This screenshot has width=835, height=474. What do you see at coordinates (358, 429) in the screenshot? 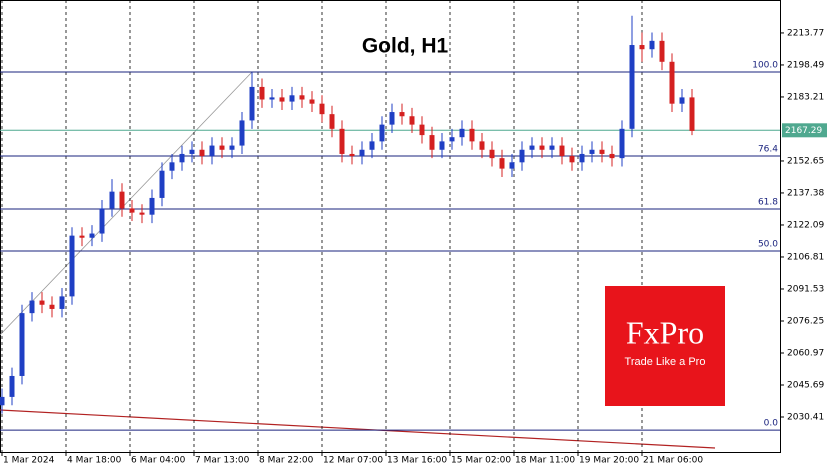
I see `trend-line` at bounding box center [358, 429].